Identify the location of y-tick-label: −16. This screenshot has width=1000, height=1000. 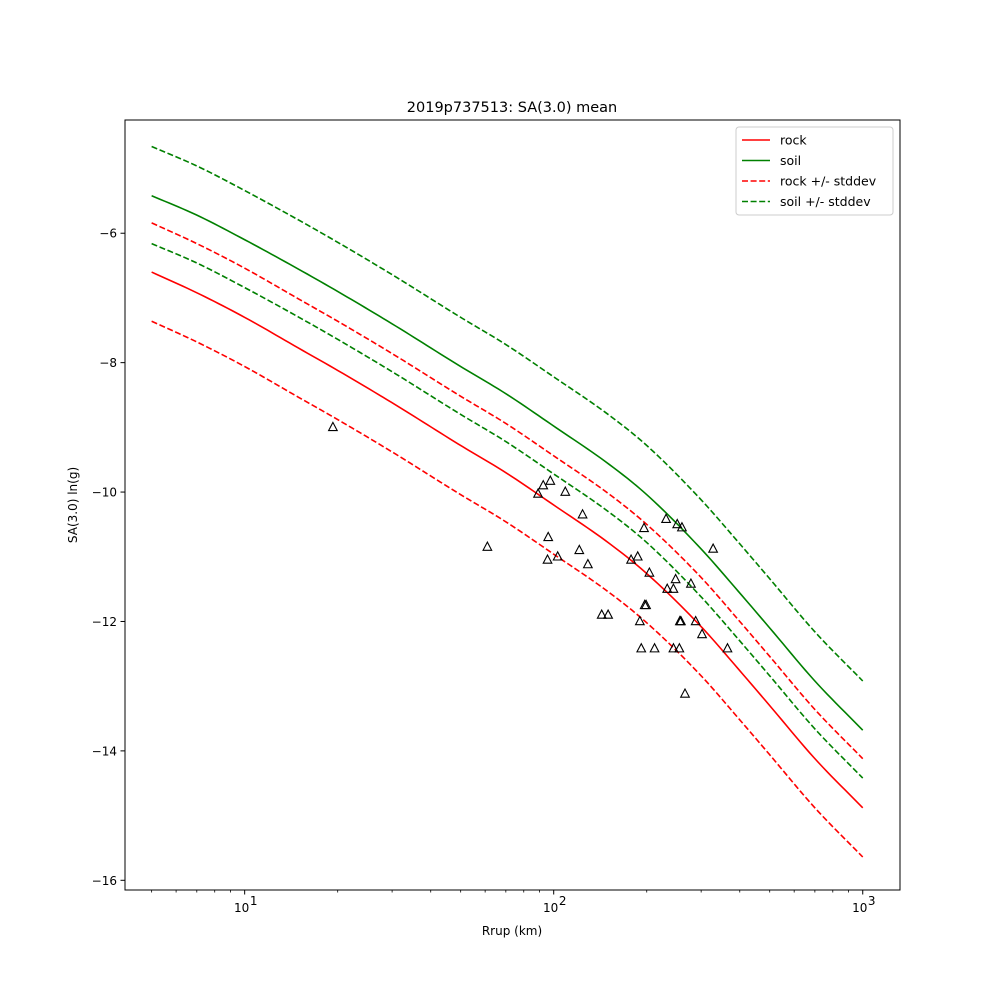
(104, 881).